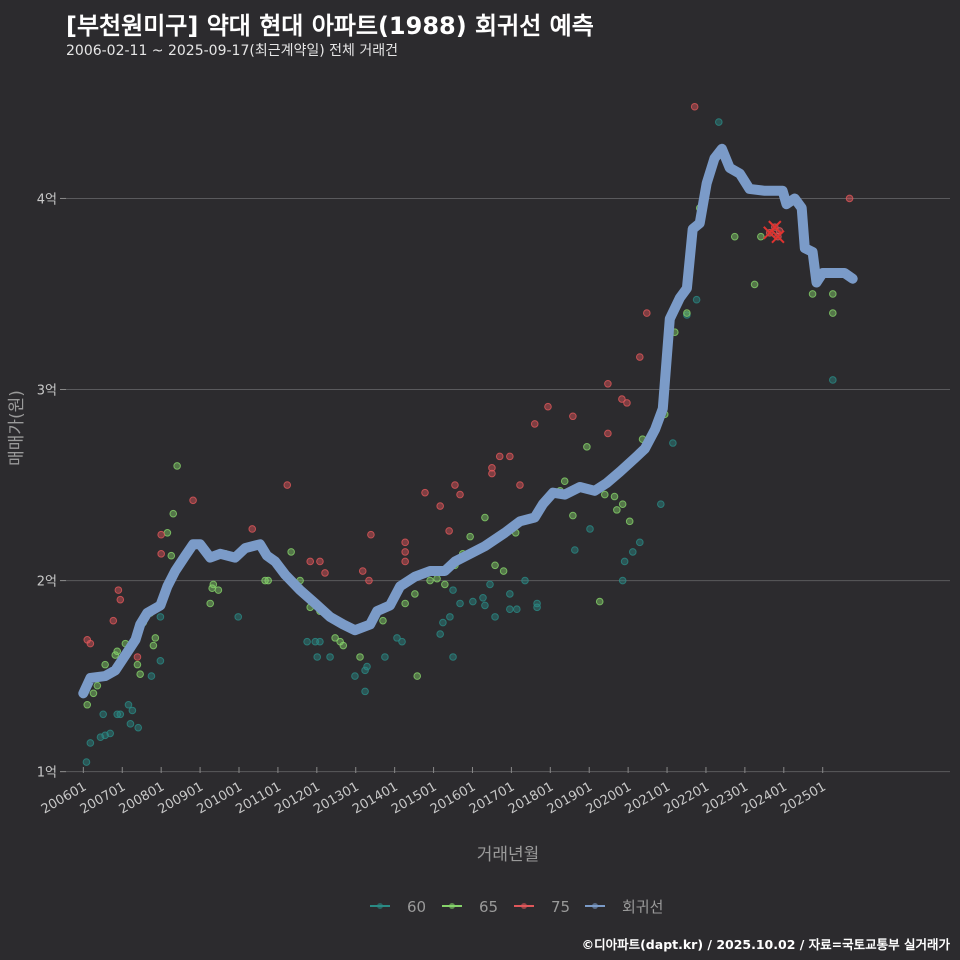  I want to click on y-tick-label: 1억, so click(47, 773).